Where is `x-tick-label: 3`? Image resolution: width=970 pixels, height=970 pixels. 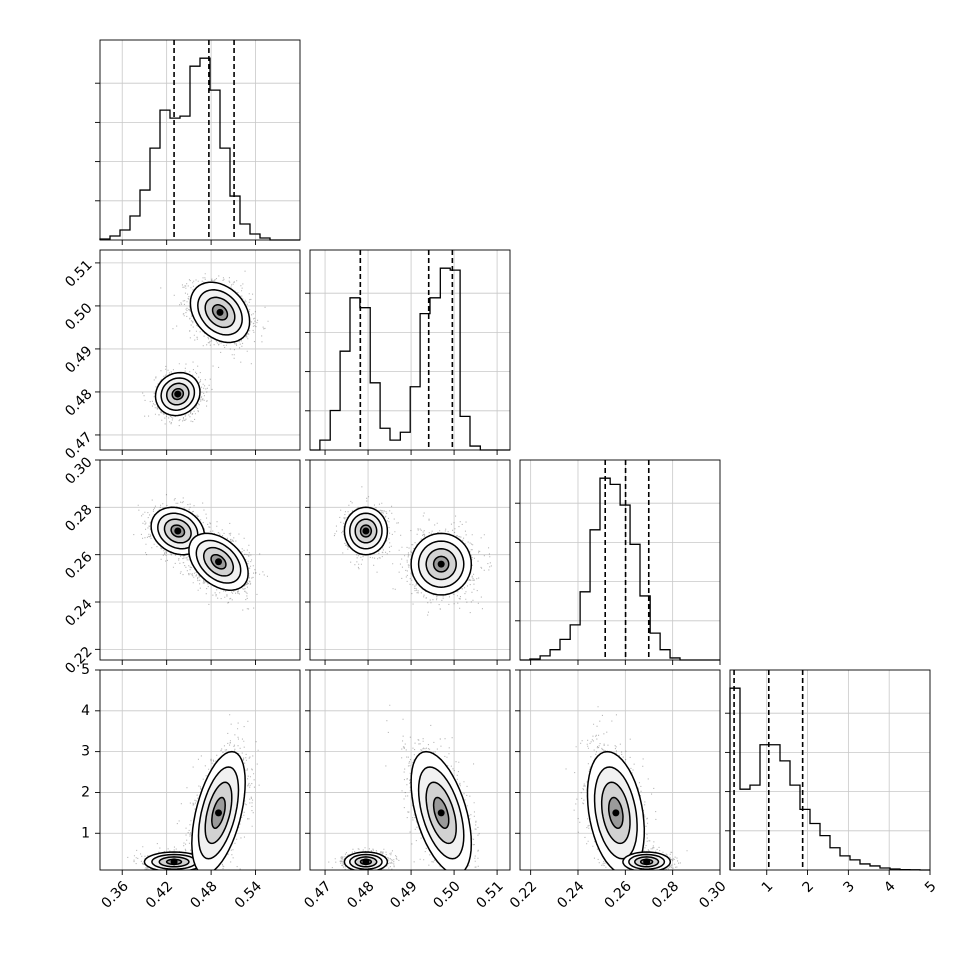 x-tick-label: 3 is located at coordinates (849, 887).